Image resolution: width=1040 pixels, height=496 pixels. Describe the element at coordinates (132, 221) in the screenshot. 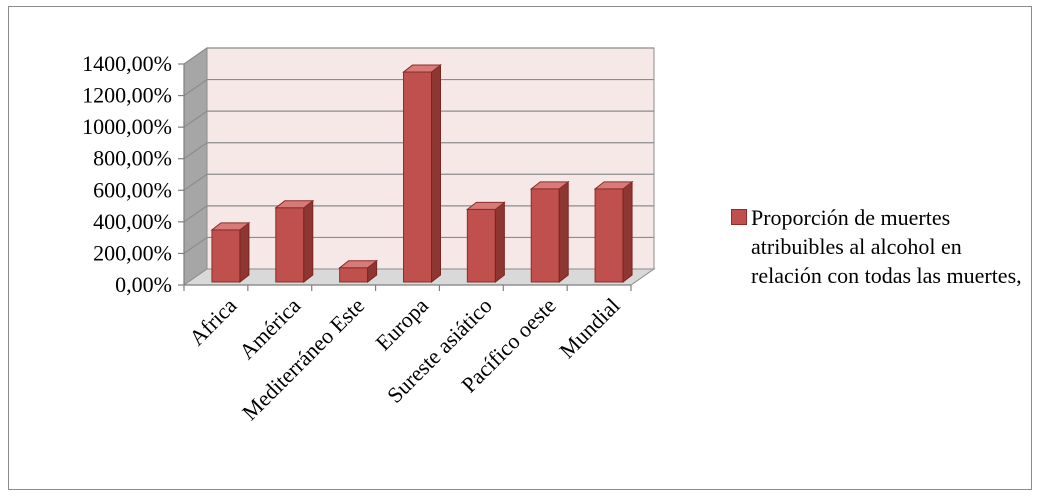

I see `y-tick-label: 400,00%` at that location.